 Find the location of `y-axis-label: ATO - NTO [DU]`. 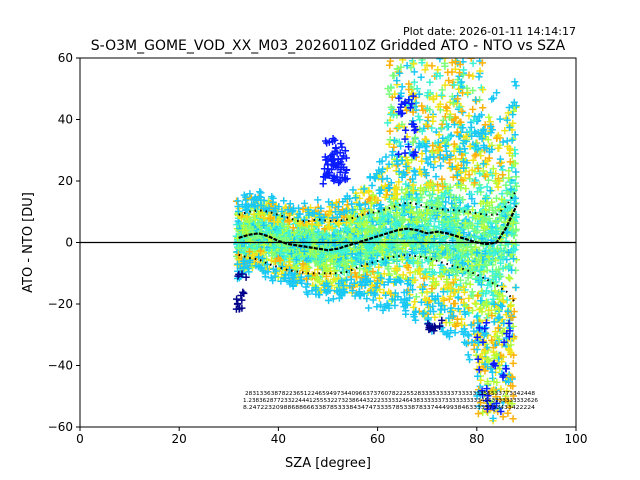

y-axis-label: ATO - NTO [DU] is located at coordinates (28, 242).